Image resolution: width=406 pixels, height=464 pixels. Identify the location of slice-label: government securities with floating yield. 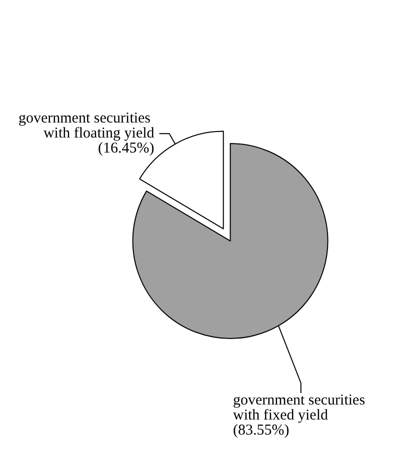
(86, 126).